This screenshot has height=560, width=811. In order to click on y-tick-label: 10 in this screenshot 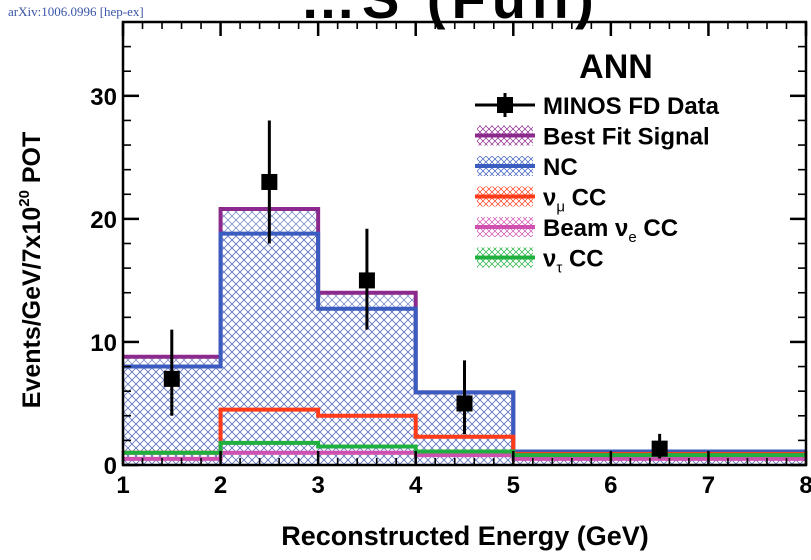, I will do `click(103, 343)`.